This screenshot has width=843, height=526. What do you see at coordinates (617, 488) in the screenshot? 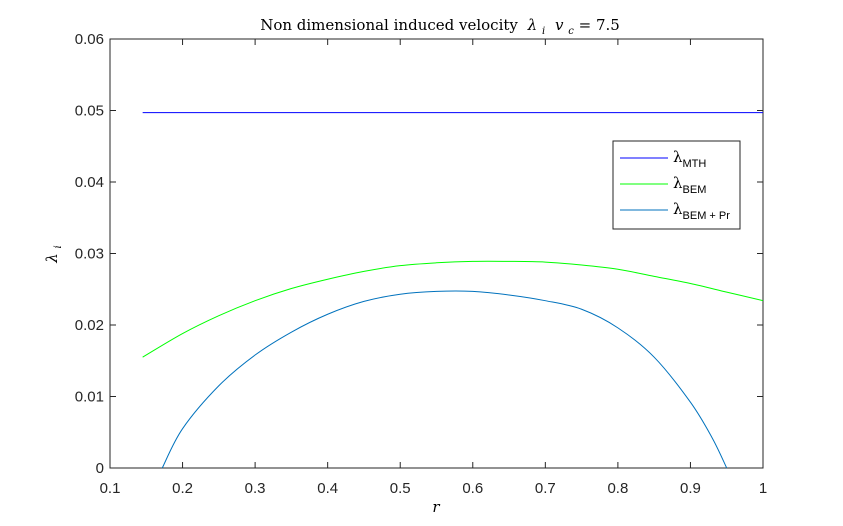
I see `x-tick-label: 0.8` at bounding box center [617, 488].